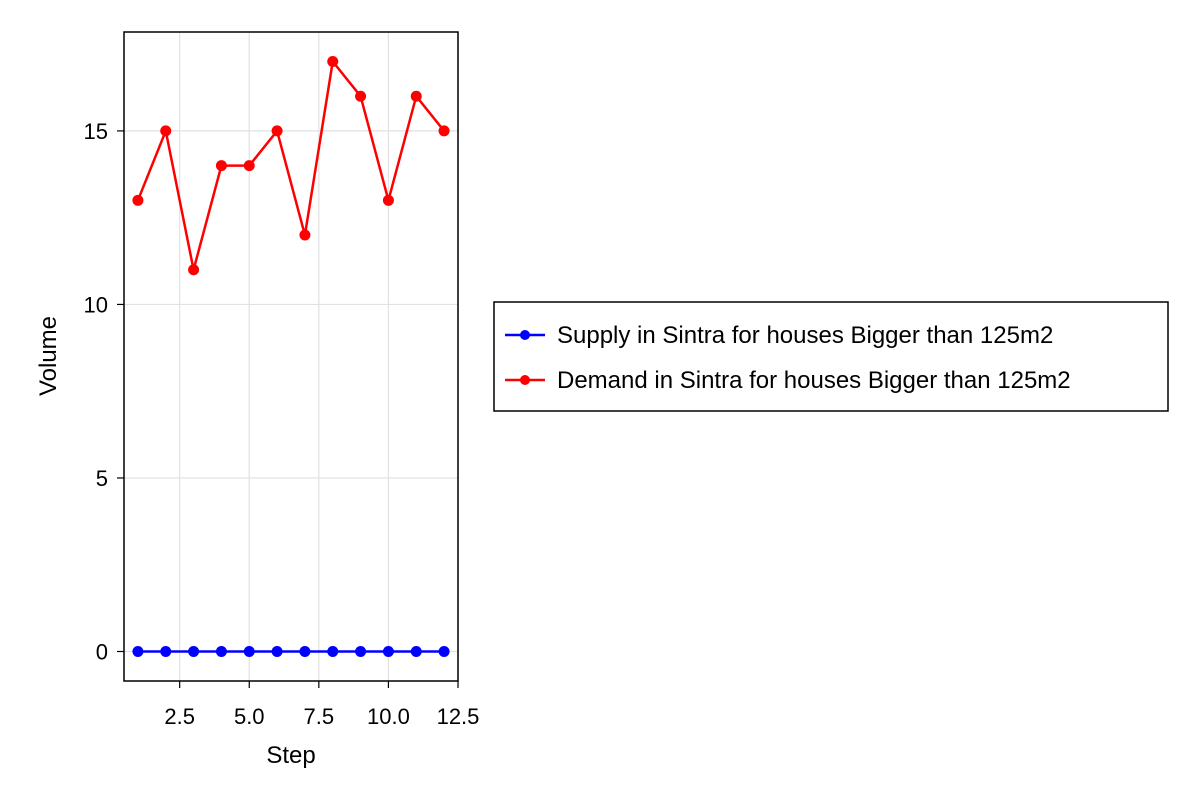  What do you see at coordinates (291, 165) in the screenshot?
I see `series-line-demand` at bounding box center [291, 165].